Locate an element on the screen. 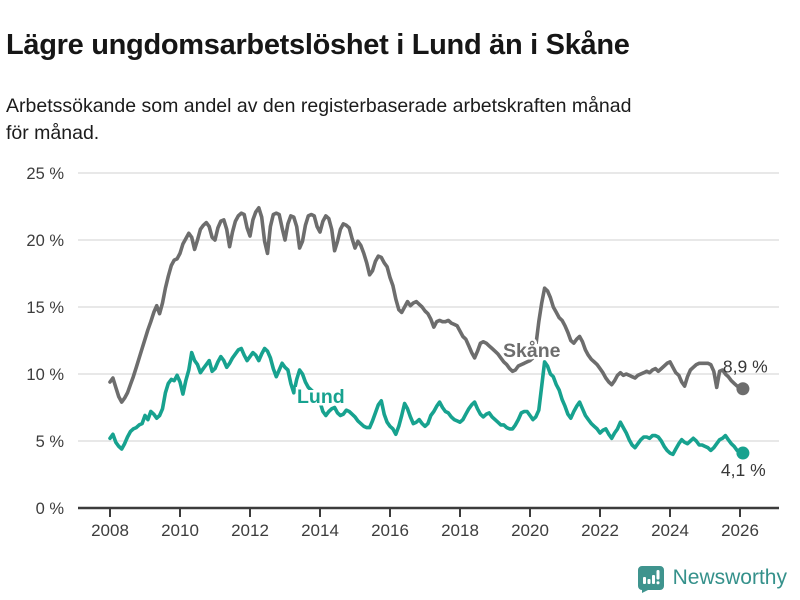 The width and height of the screenshot is (800, 600). y-tick-label-20: 20 % is located at coordinates (45, 241).